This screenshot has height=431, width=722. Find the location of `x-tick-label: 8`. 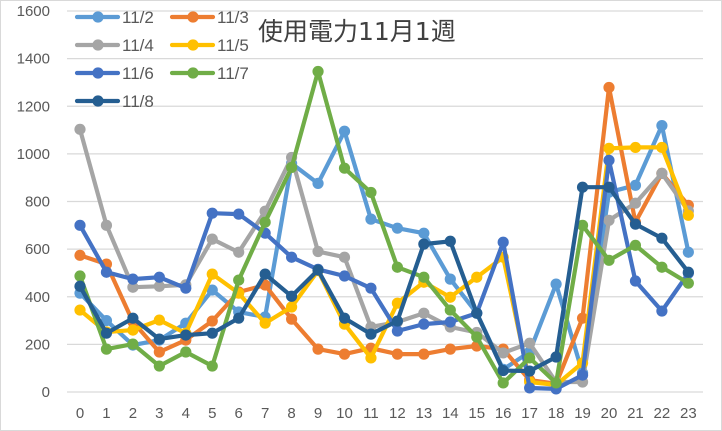

x-tick-label: 8 is located at coordinates (291, 413).